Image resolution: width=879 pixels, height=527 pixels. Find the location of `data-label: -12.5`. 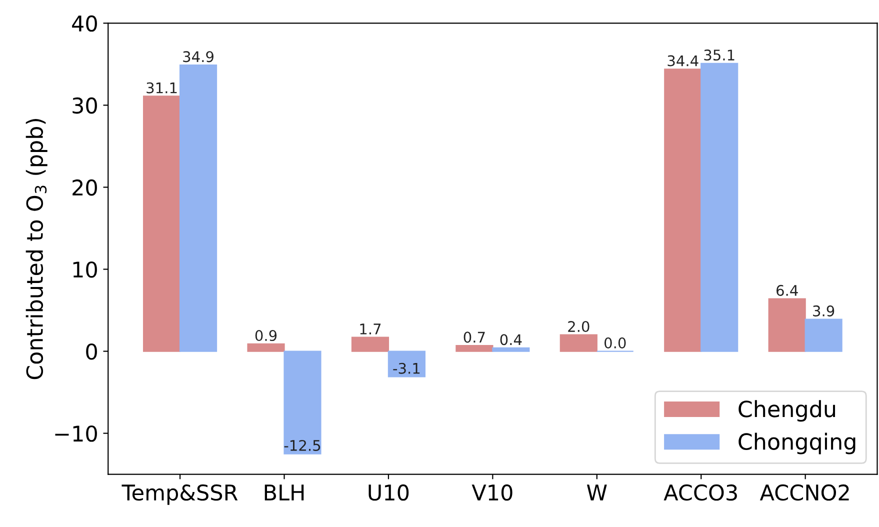

data-label: -12.5 is located at coordinates (302, 445).